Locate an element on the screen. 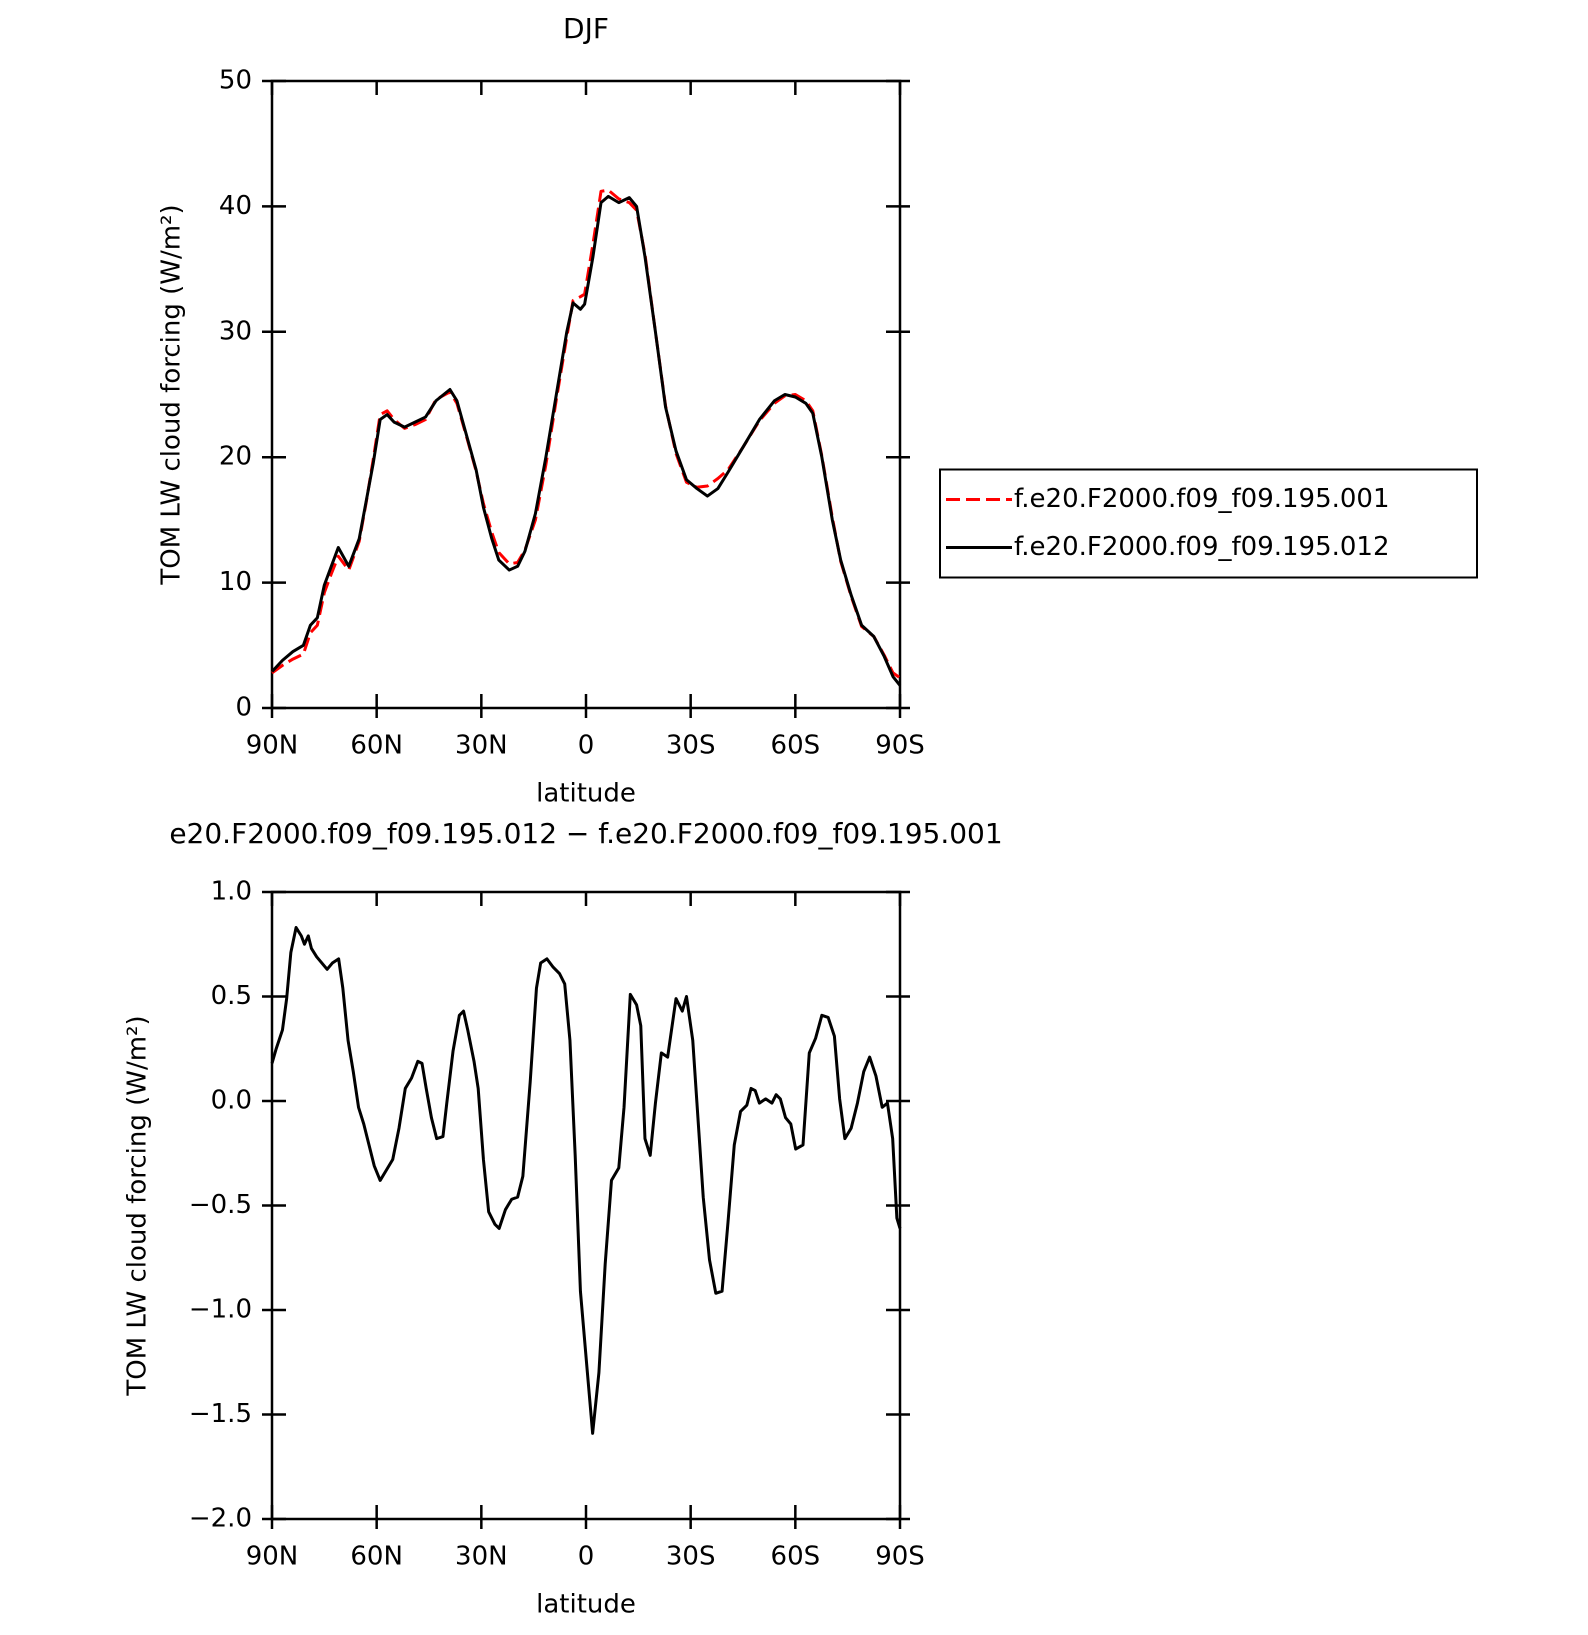  y-tick-label: −1.0 is located at coordinates (220, 1310).